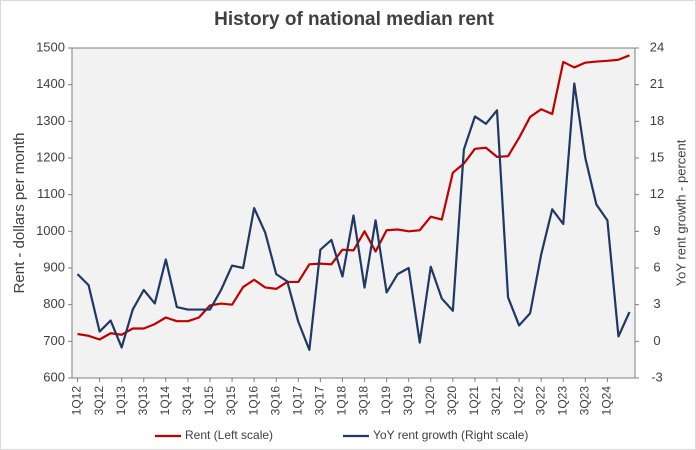 This screenshot has width=696, height=450. Describe the element at coordinates (19, 213) in the screenshot. I see `y-axis-label: Rent - dollars per month` at that location.